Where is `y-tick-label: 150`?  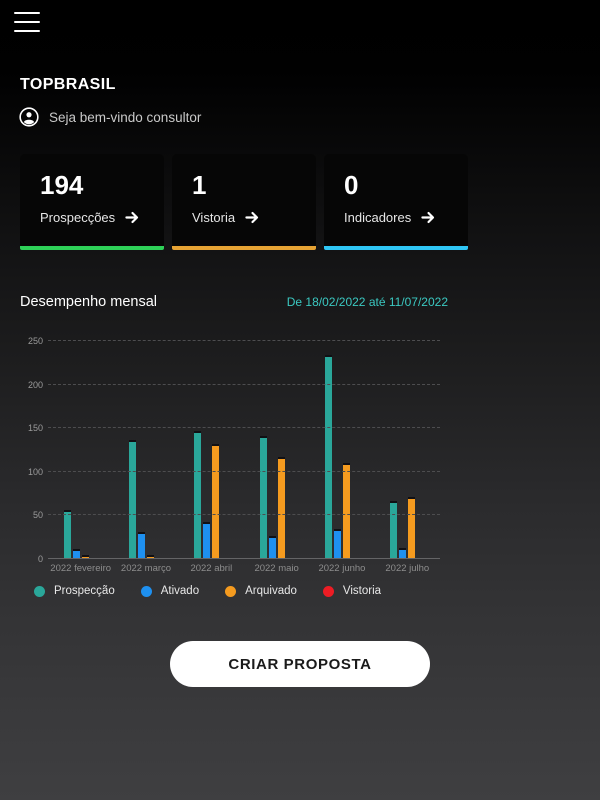
y-tick-label: 150 is located at coordinates (35, 428).